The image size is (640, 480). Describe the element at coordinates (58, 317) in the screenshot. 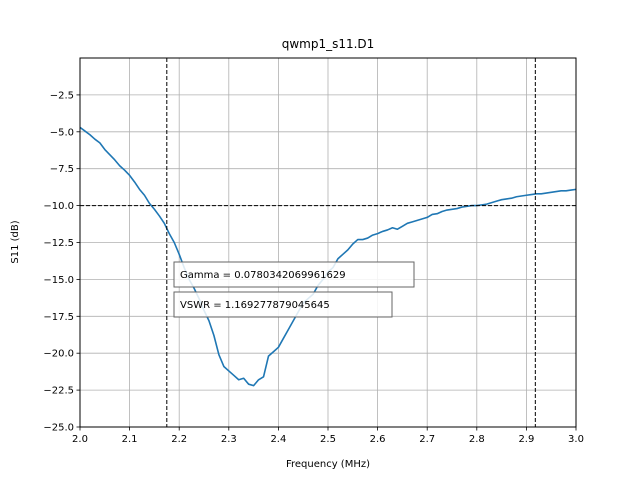

I see `y-tick-label: −17.5` at that location.